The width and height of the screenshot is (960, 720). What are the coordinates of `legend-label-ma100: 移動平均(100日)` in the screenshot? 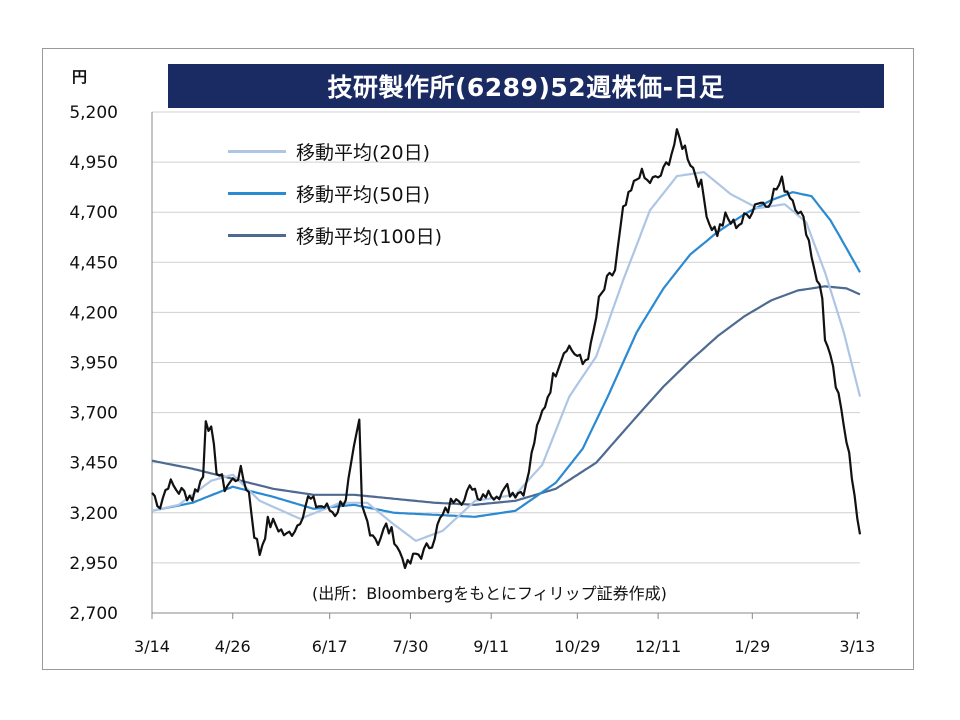 It's located at (369, 236).